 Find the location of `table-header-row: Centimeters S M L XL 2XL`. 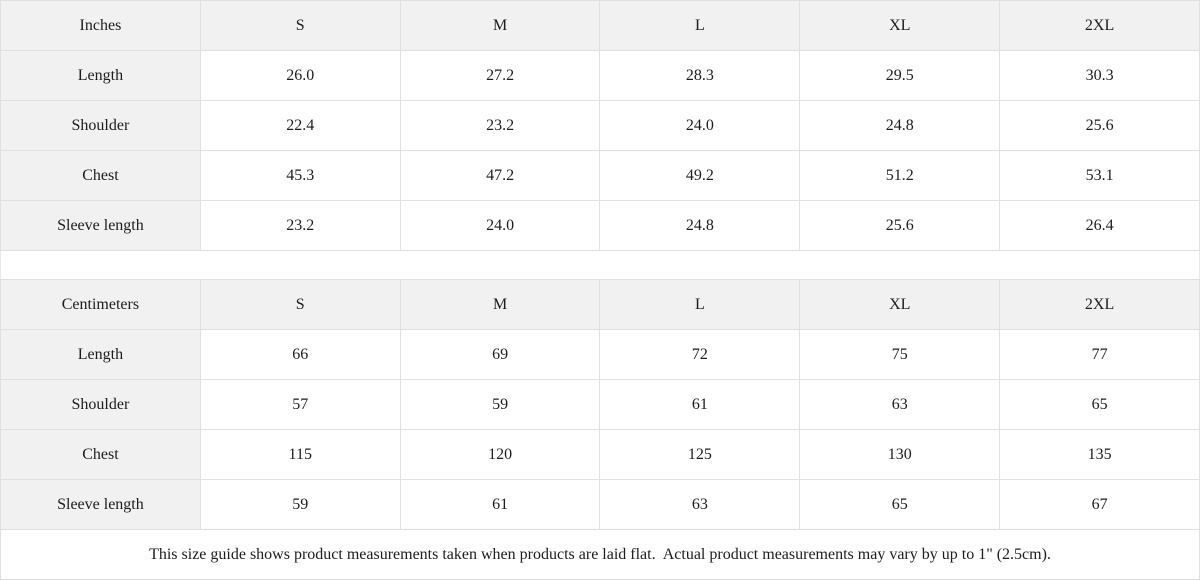

table-header-row: Centimeters S M L XL 2XL is located at coordinates (600, 304).